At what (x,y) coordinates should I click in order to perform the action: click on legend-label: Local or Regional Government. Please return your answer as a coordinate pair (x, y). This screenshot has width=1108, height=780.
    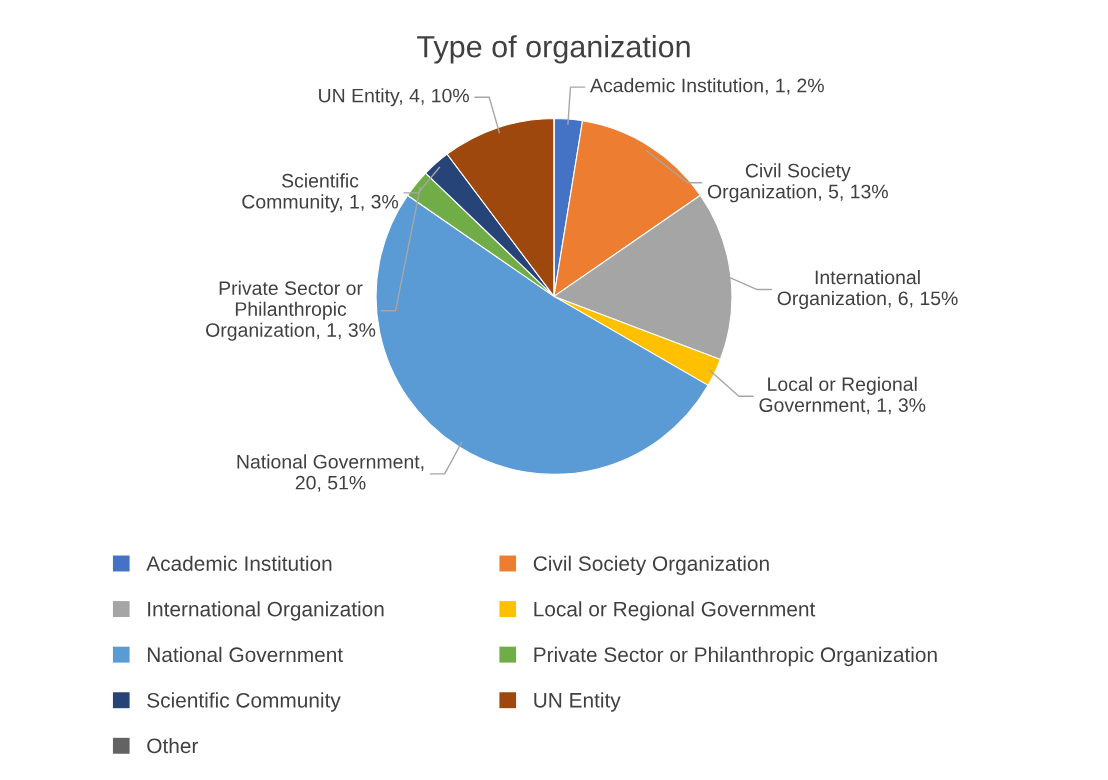
    Looking at the image, I should click on (675, 611).